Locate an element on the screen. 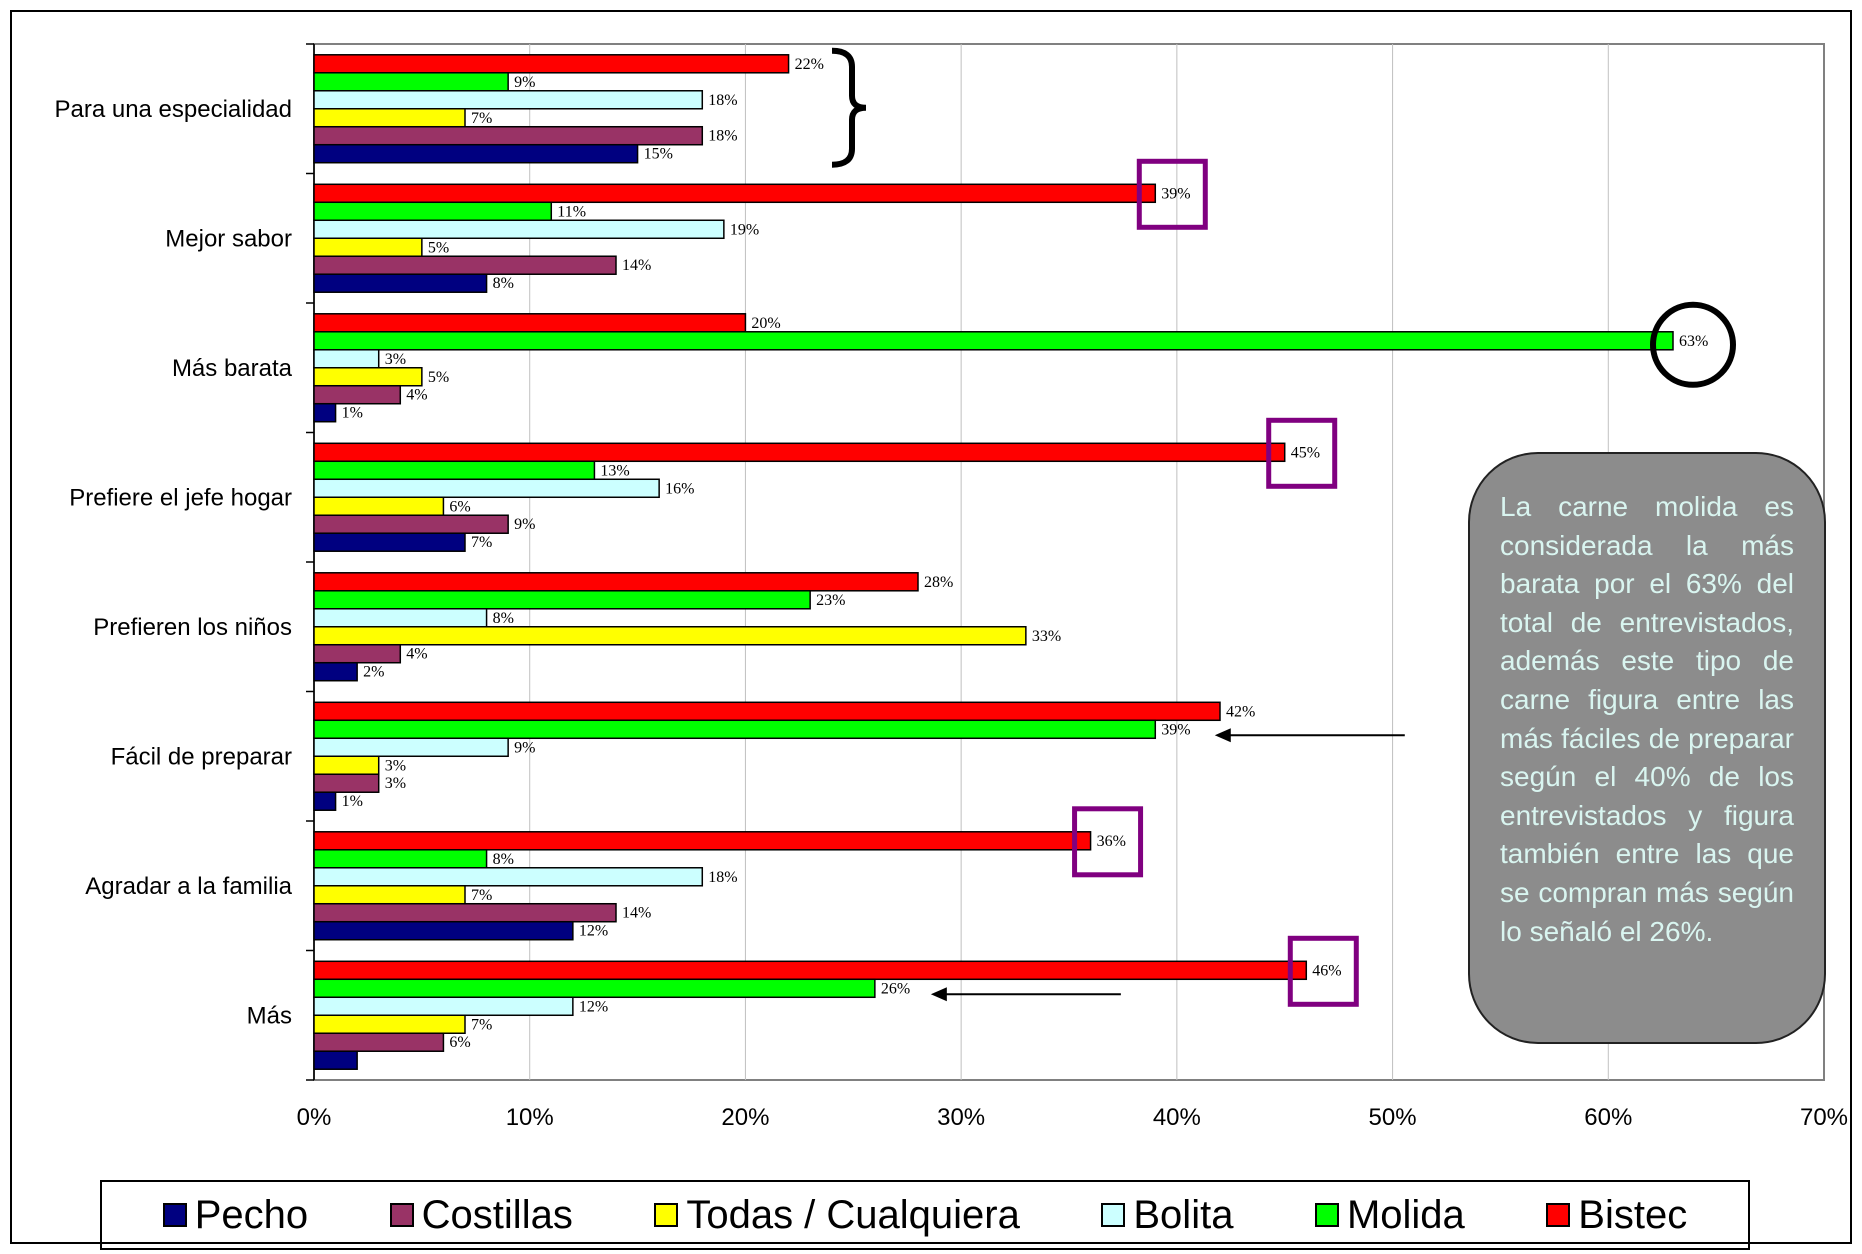  category-label: Más is located at coordinates (269, 1015).